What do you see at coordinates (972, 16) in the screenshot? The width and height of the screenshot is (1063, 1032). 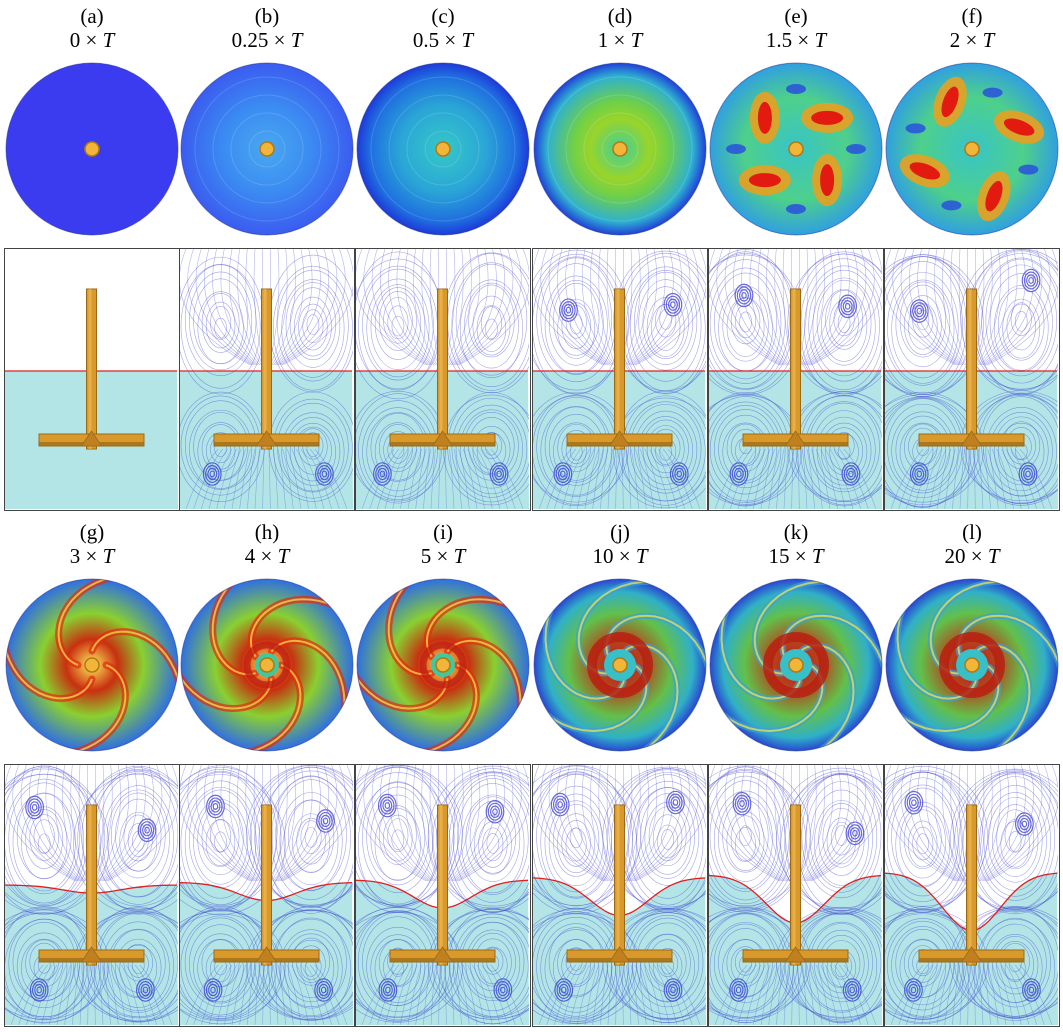 I see `subfigure-label: (f)` at bounding box center [972, 16].